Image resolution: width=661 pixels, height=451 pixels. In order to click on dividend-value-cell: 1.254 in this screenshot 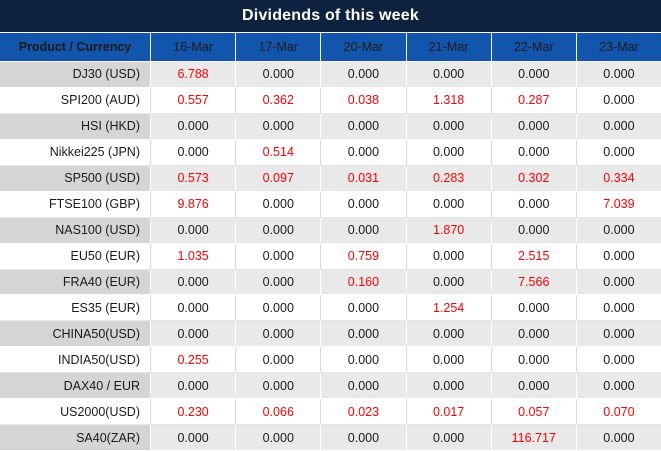, I will do `click(449, 308)`.